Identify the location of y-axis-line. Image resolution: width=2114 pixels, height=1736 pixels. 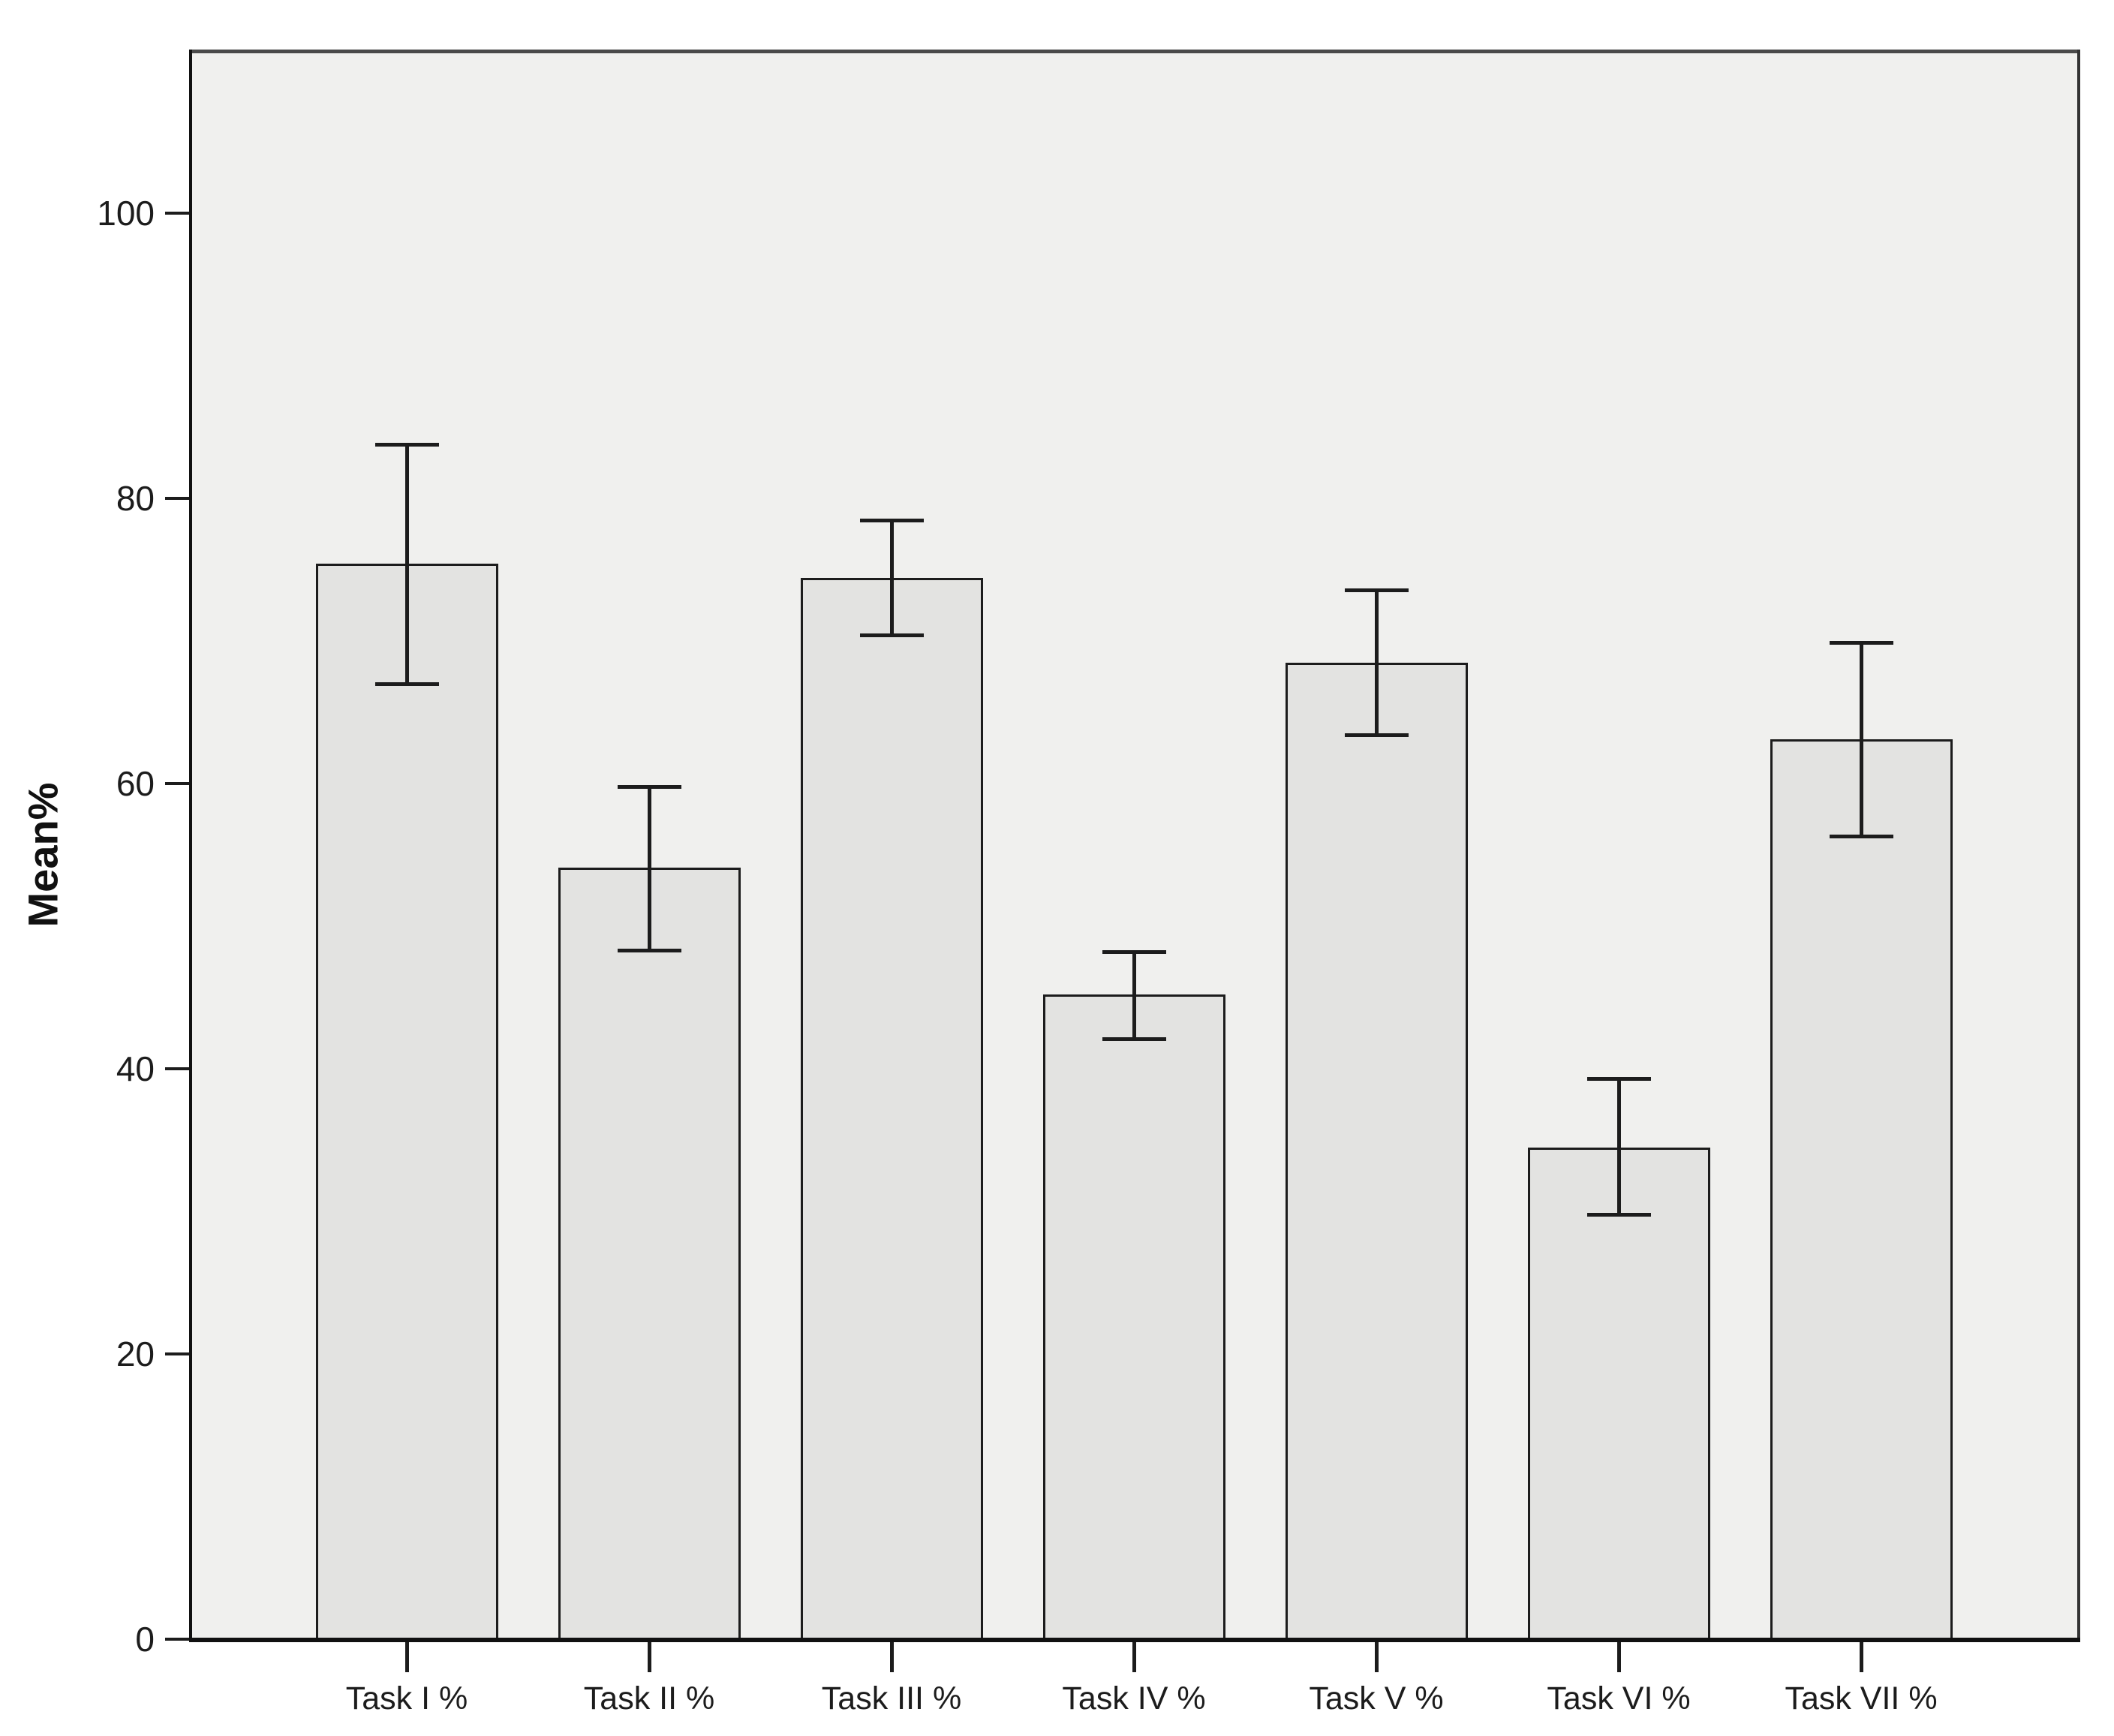
(190, 846).